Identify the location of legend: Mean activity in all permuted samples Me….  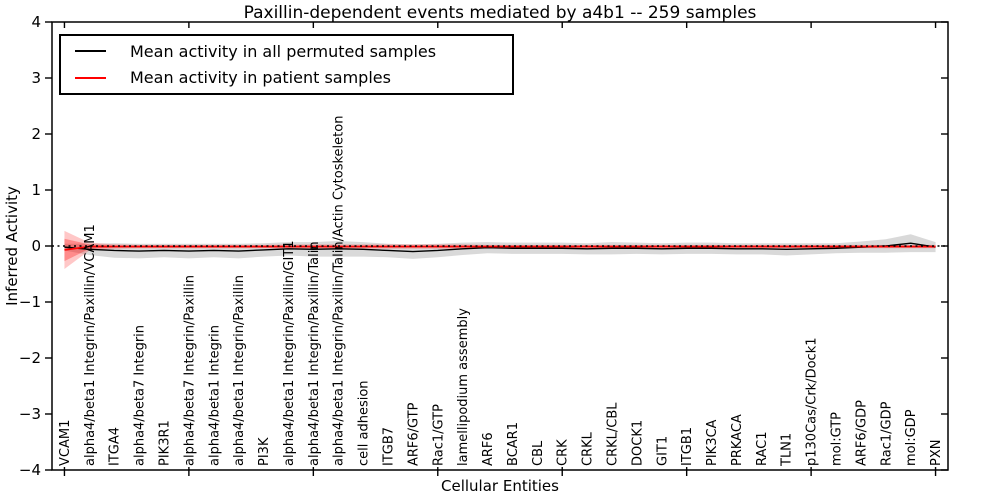
(286, 64).